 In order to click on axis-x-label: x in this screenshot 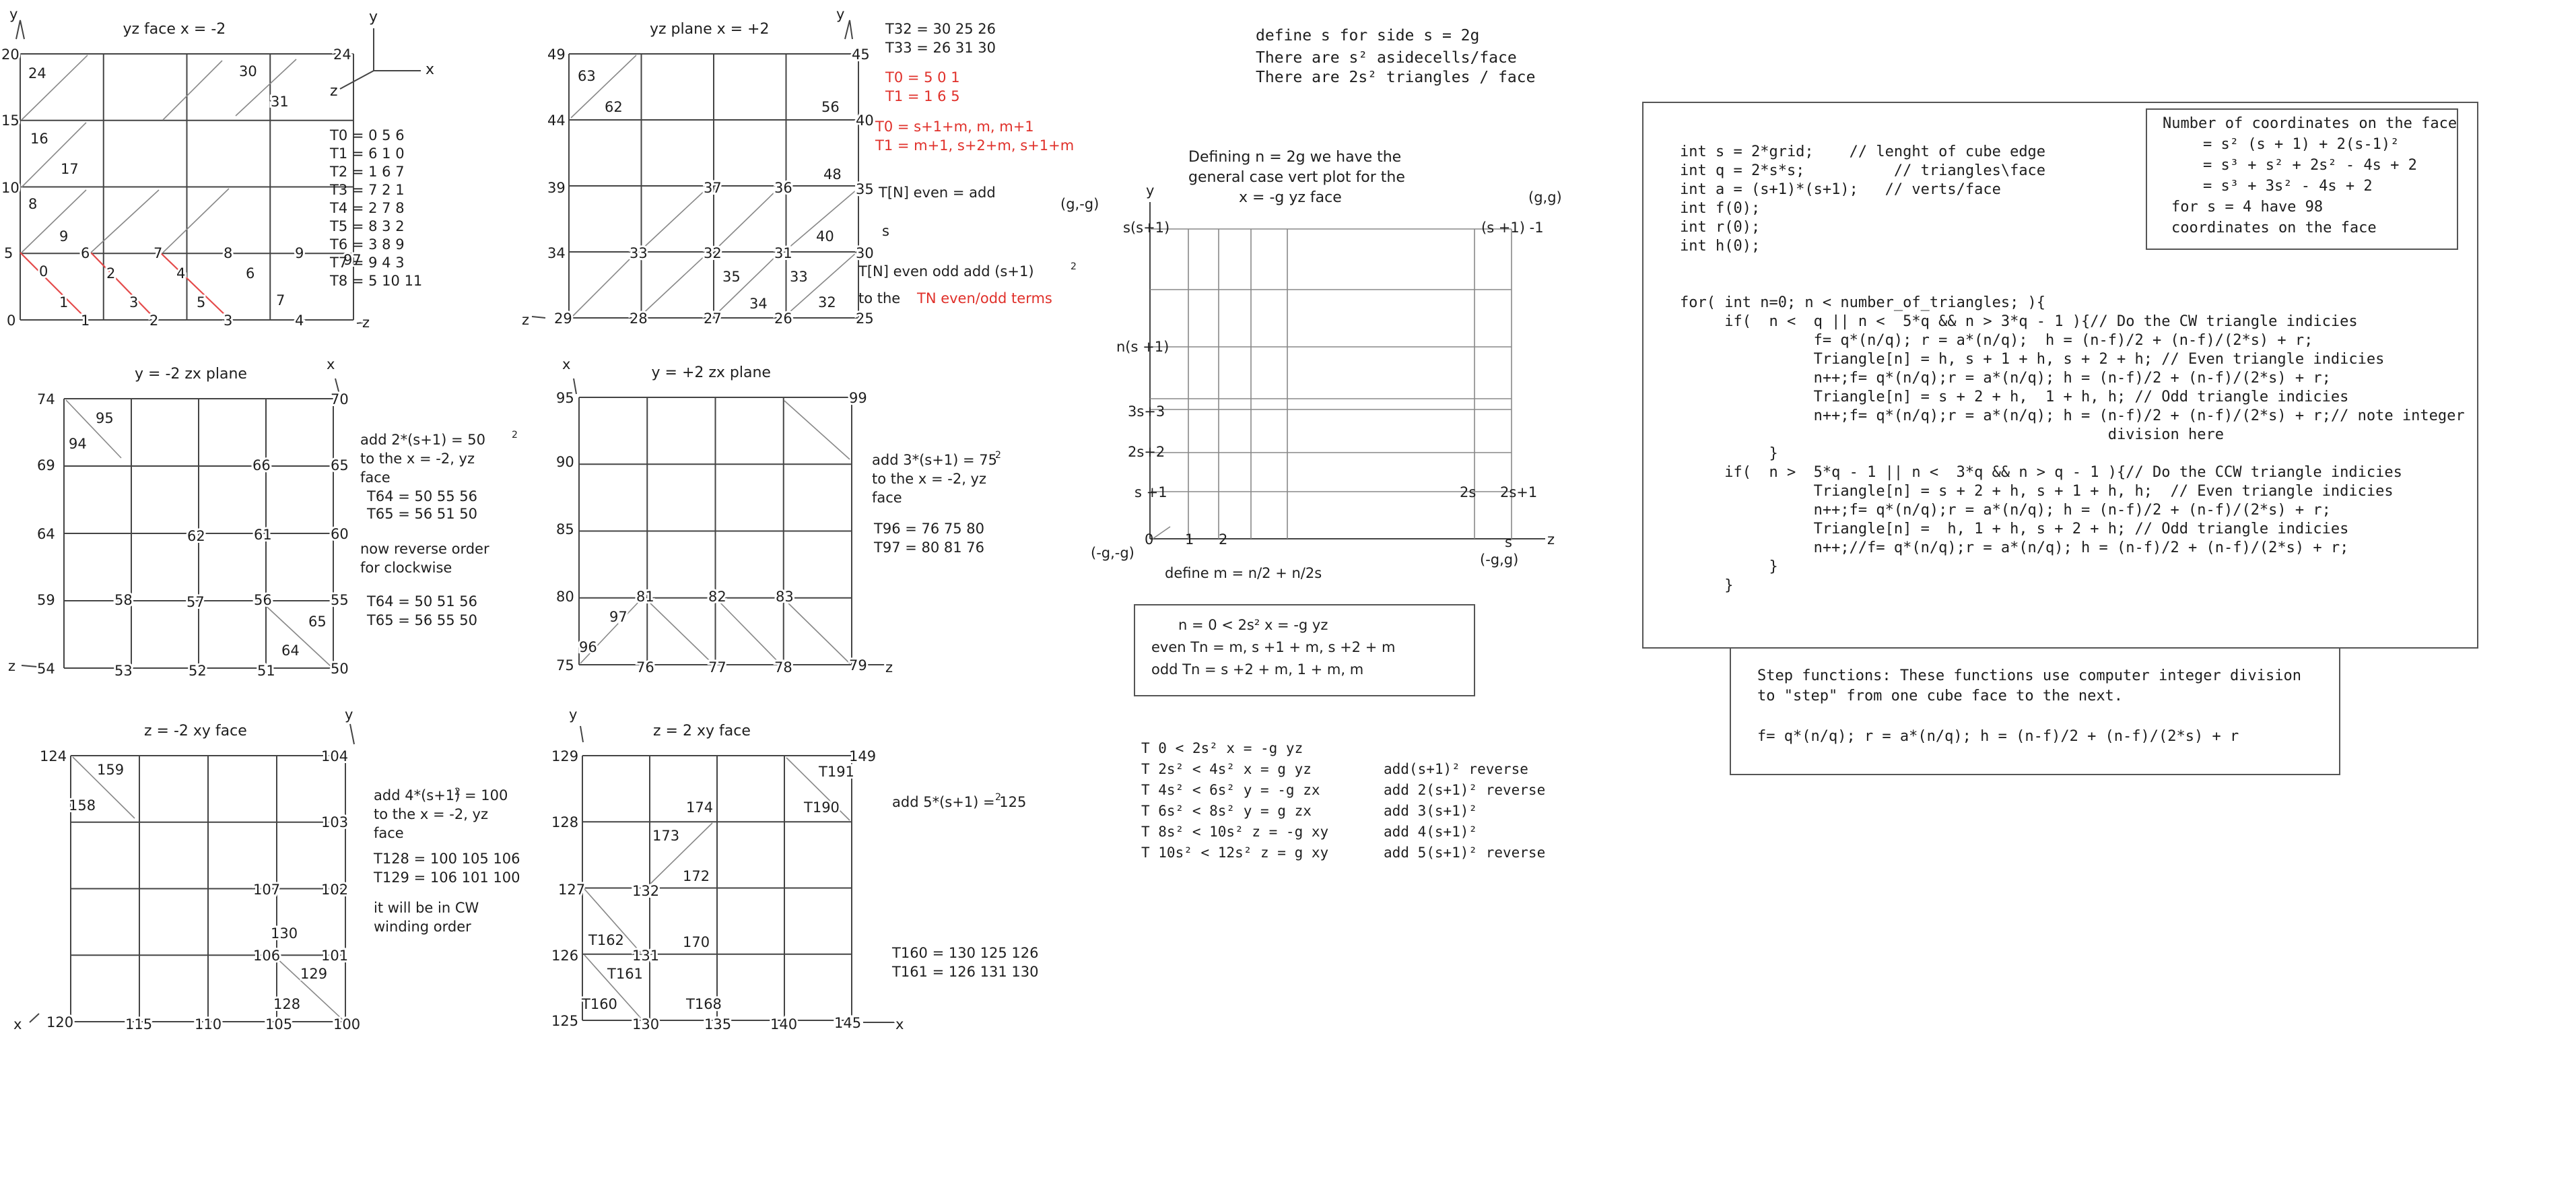, I will do `click(430, 69)`.